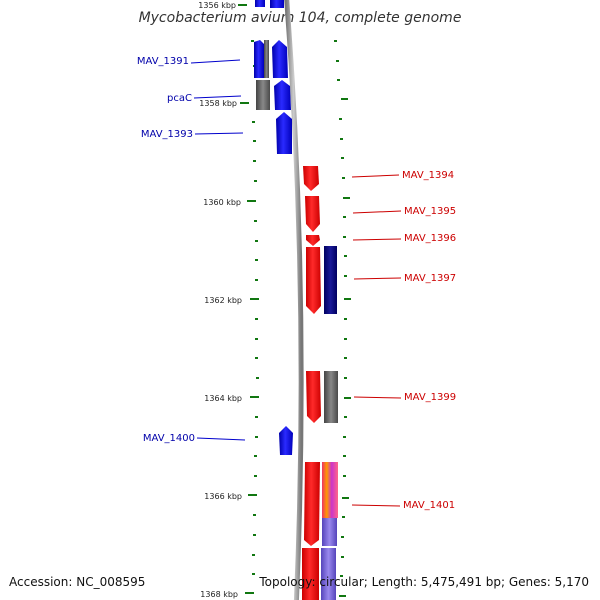 Image resolution: width=600 pixels, height=600 pixels. What do you see at coordinates (167, 134) in the screenshot?
I see `gene-label: MAV_1393` at bounding box center [167, 134].